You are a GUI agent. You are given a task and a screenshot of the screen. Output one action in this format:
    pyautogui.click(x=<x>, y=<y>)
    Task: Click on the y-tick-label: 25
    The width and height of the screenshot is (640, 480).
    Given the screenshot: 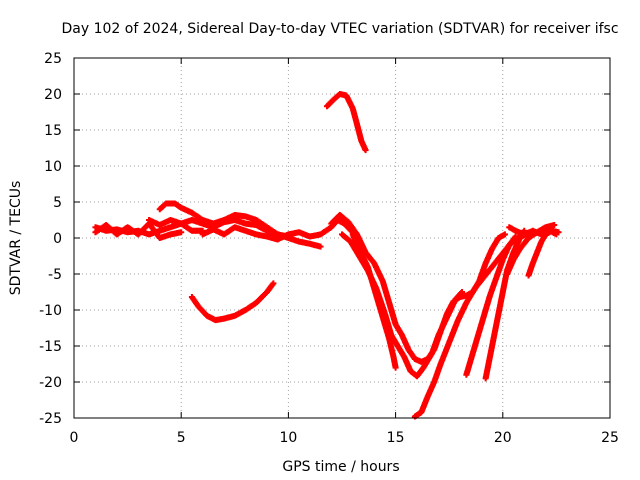 What is the action you would take?
    pyautogui.click(x=53, y=59)
    